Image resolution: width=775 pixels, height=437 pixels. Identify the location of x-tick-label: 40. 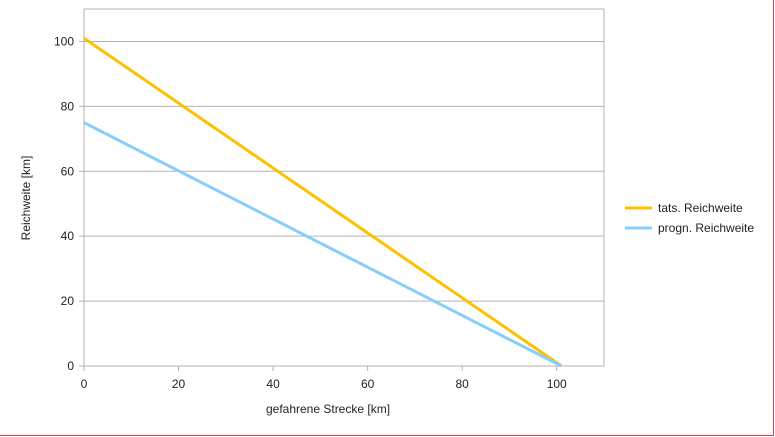
(273, 384).